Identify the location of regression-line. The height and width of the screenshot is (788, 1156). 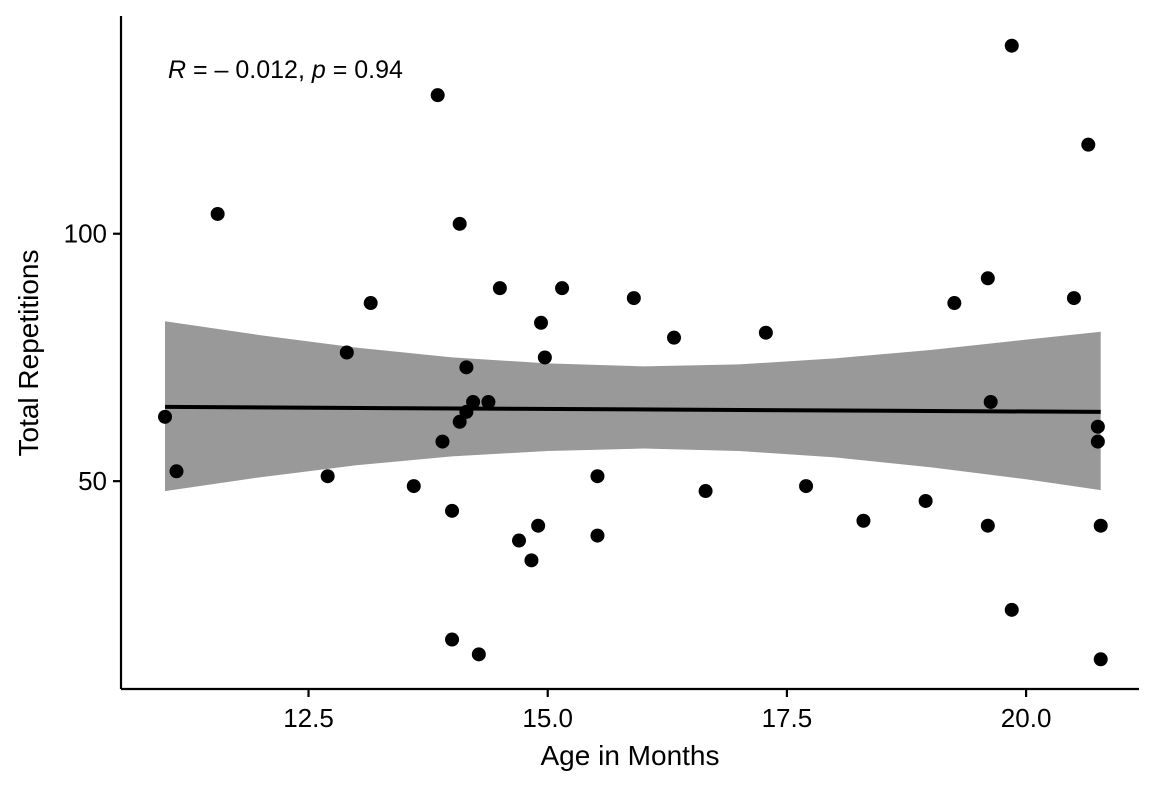
(633, 409).